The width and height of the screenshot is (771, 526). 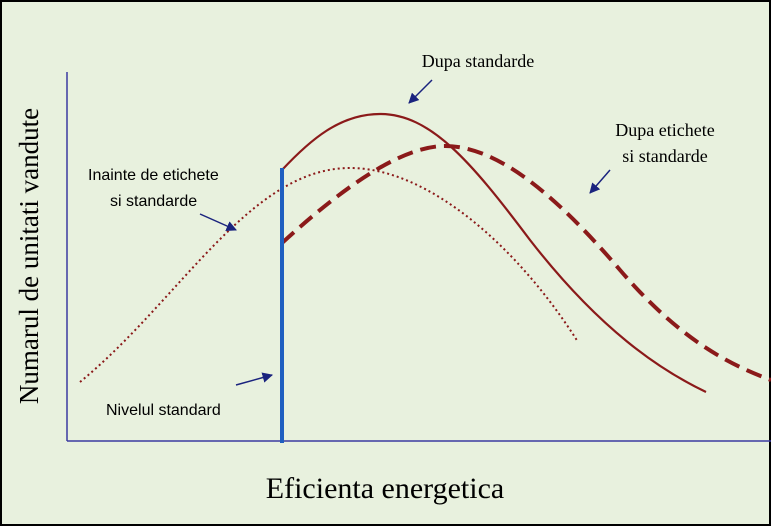 I want to click on annotation: Dupa standarde, so click(x=478, y=61).